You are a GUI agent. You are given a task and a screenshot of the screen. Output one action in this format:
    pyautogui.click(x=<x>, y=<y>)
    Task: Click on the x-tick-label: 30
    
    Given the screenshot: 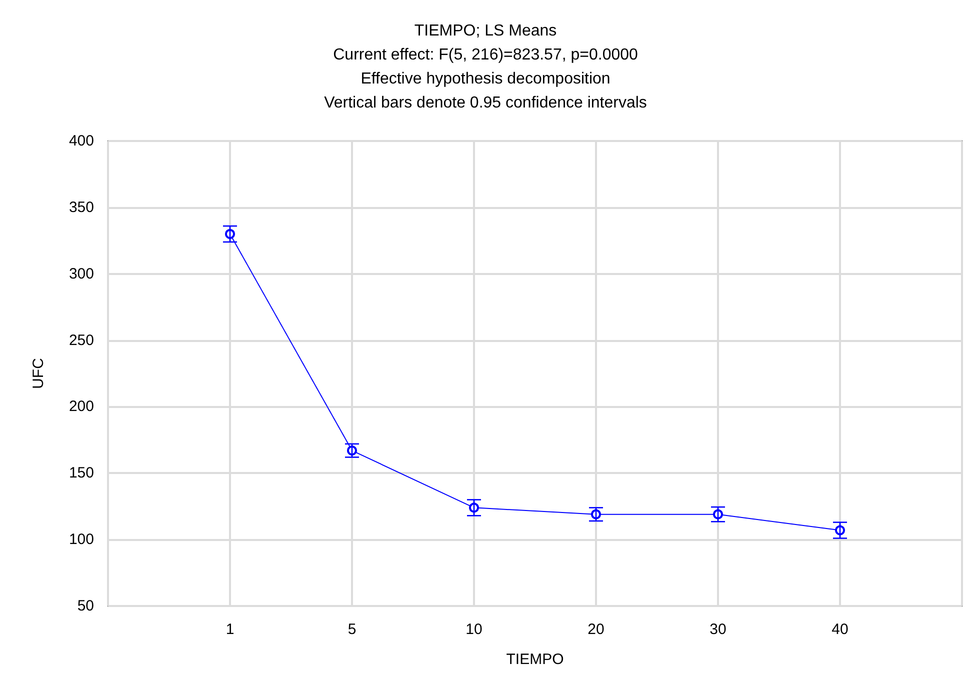 What is the action you would take?
    pyautogui.click(x=718, y=629)
    